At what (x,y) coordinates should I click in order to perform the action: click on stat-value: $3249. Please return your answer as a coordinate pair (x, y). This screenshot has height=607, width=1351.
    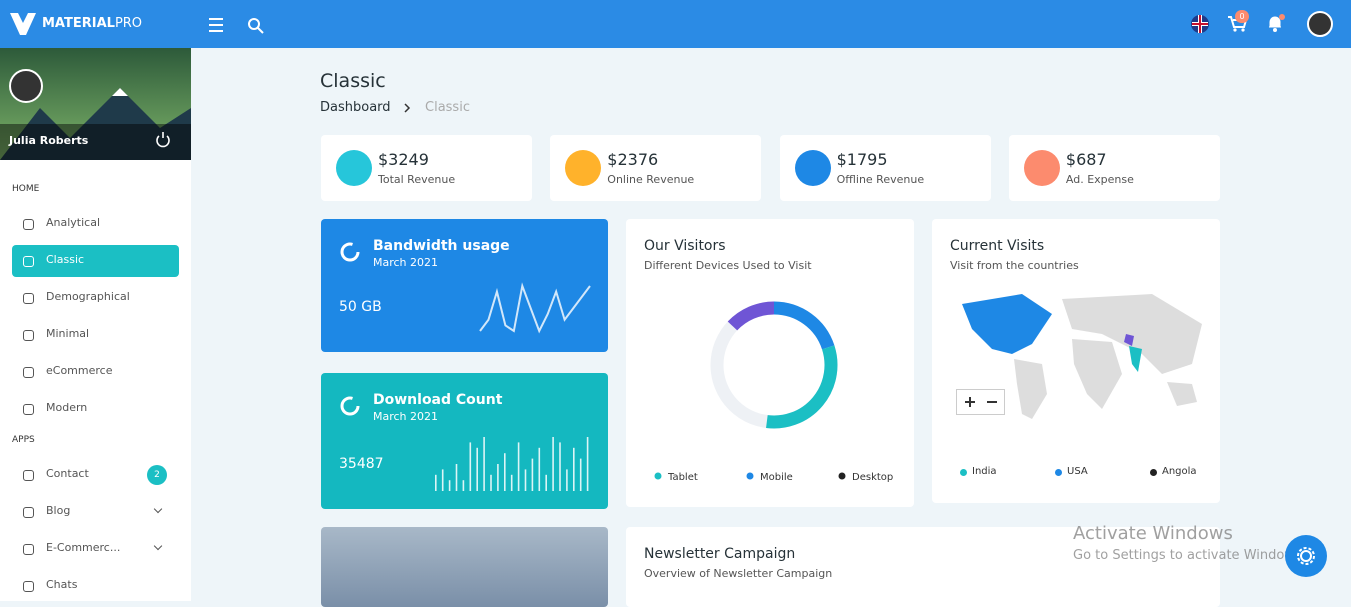
    Looking at the image, I should click on (403, 159).